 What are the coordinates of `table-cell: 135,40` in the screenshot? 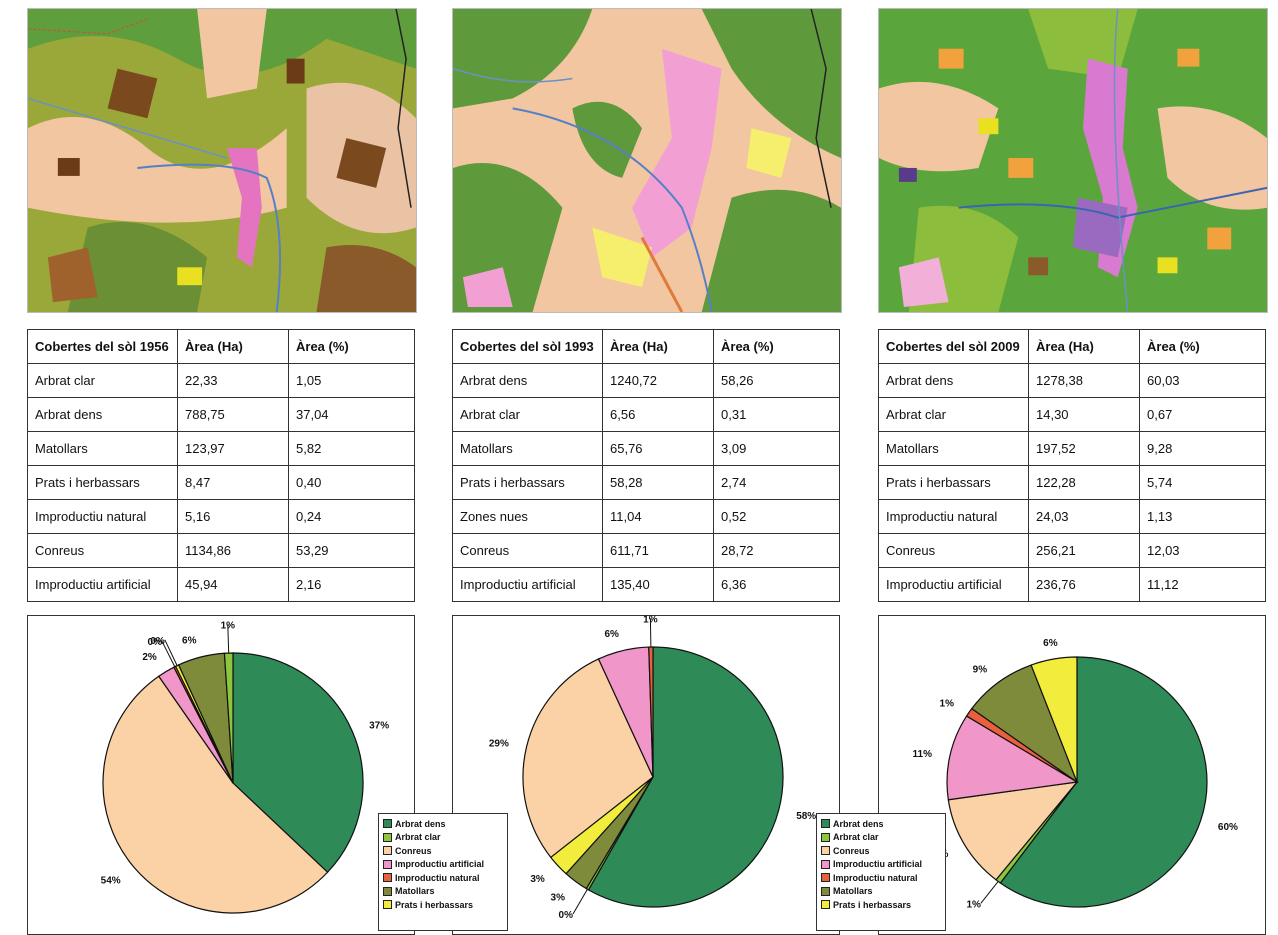 It's located at (658, 585).